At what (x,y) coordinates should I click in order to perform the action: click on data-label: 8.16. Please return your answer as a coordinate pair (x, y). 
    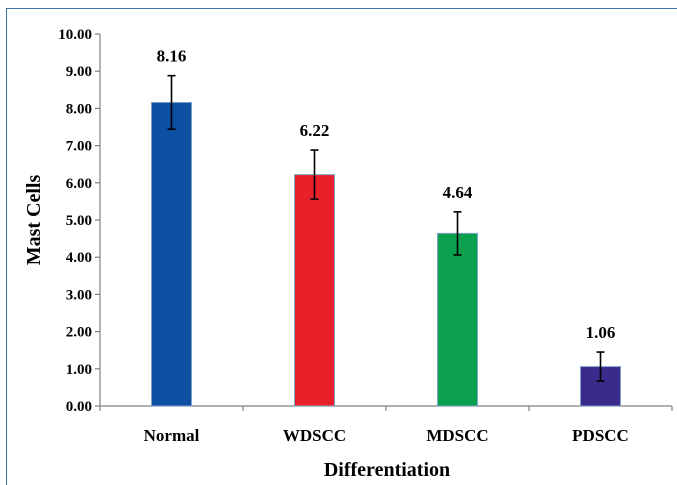
    Looking at the image, I should click on (172, 56).